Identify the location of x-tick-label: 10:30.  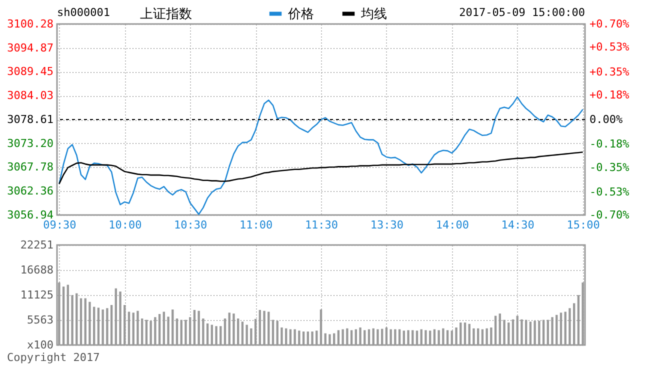
(191, 225).